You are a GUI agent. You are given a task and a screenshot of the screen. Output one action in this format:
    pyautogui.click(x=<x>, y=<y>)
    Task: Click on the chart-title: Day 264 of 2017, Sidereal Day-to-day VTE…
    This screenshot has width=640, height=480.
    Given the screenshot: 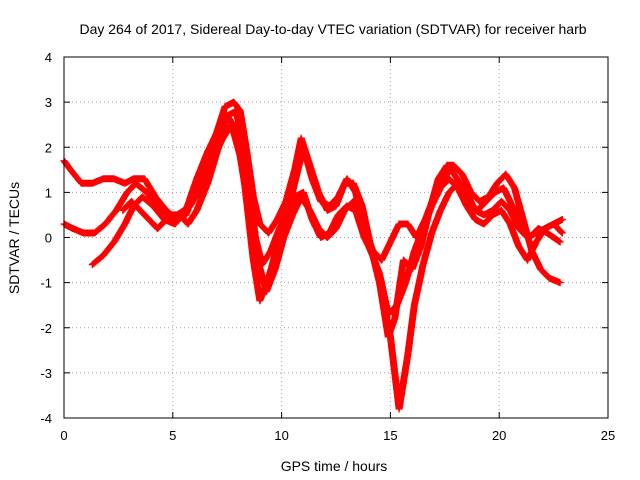 What is the action you would take?
    pyautogui.click(x=332, y=29)
    